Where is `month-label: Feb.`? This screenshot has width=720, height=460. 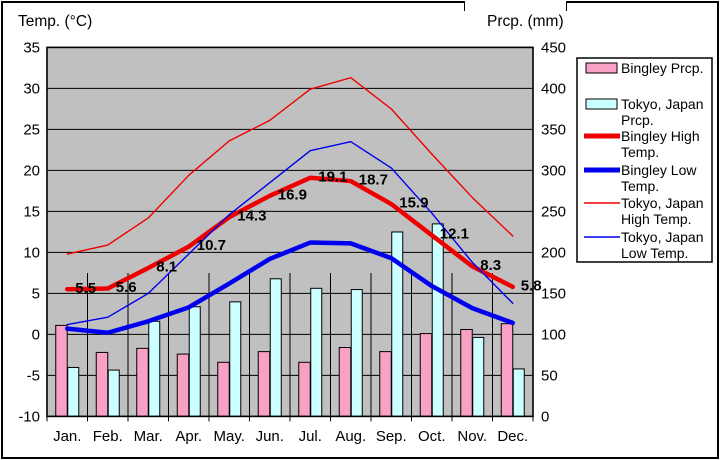
month-label: Feb. is located at coordinates (108, 436).